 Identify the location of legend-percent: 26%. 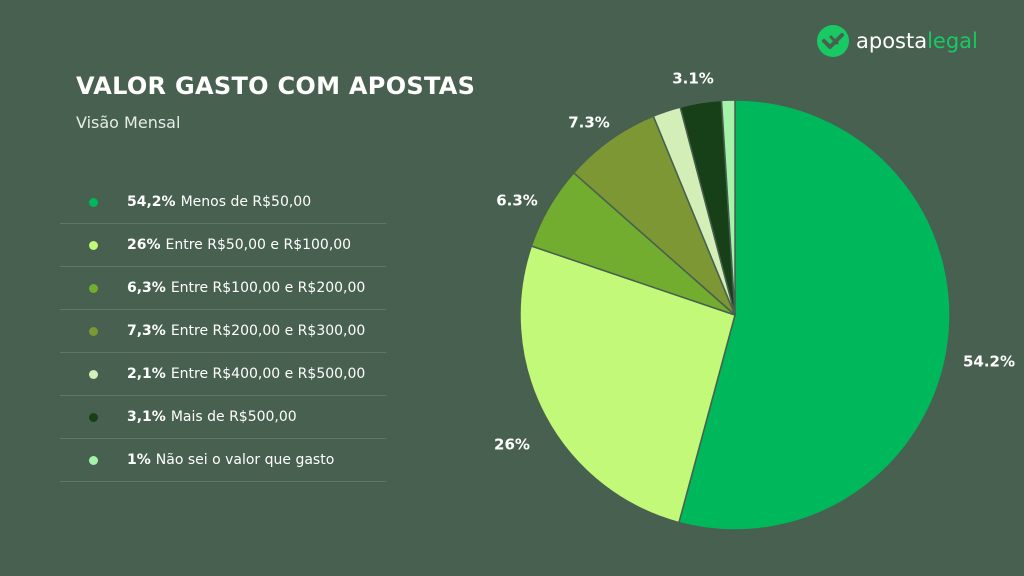
(144, 245).